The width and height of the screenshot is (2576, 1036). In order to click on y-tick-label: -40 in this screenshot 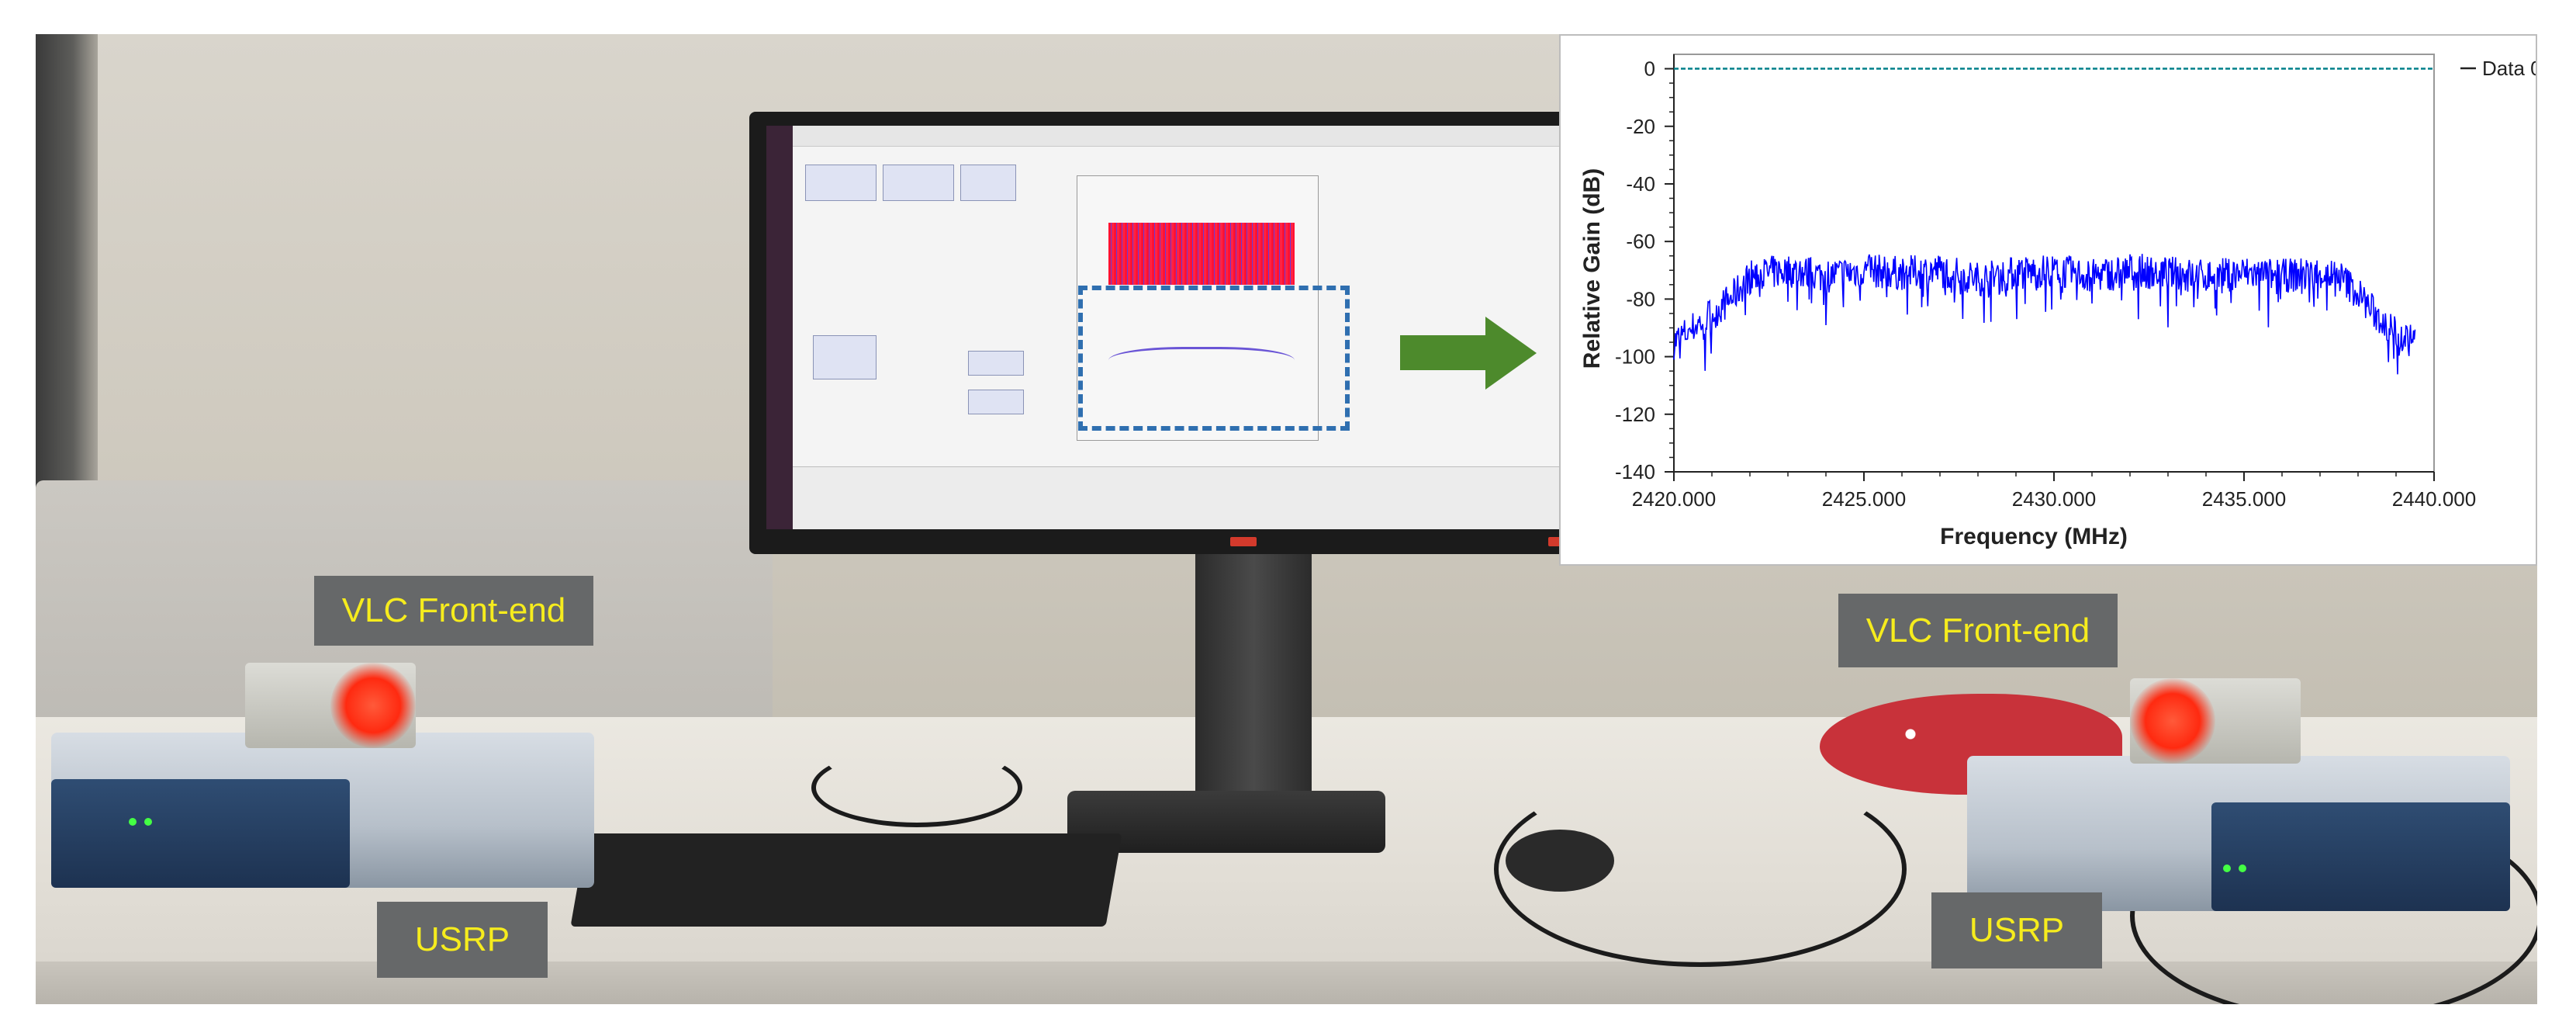, I will do `click(1640, 184)`.